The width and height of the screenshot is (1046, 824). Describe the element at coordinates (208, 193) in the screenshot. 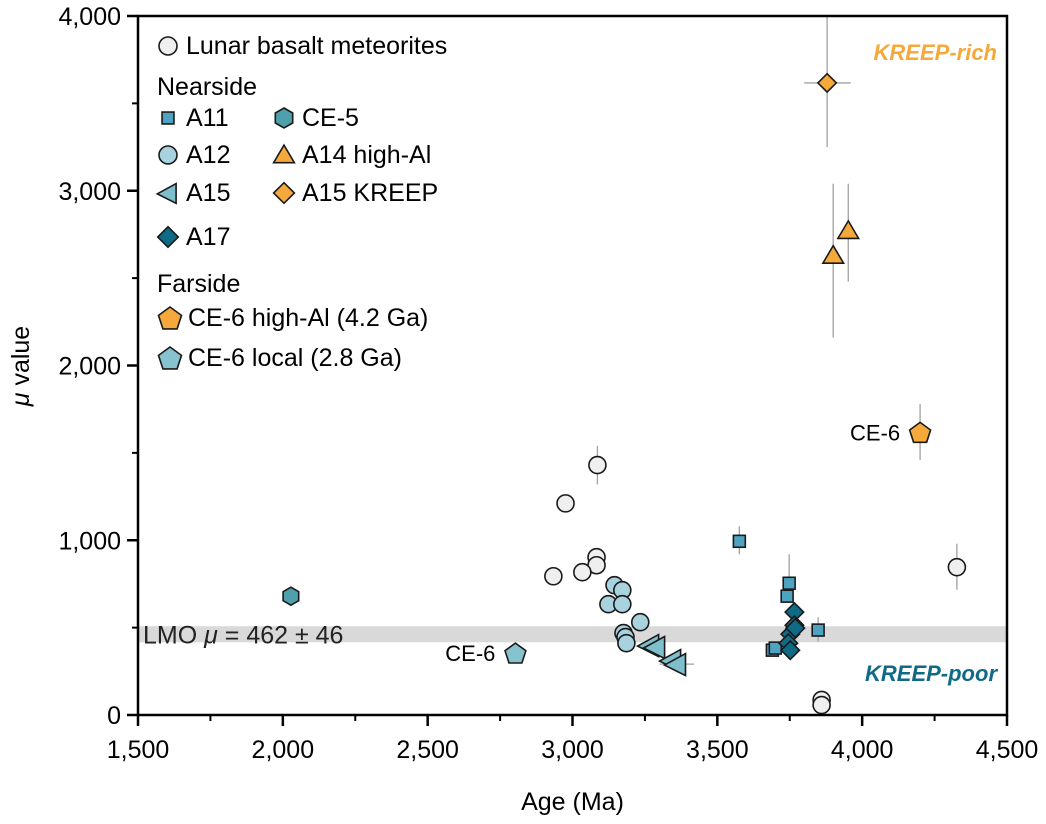

I see `legend-label: A15` at that location.